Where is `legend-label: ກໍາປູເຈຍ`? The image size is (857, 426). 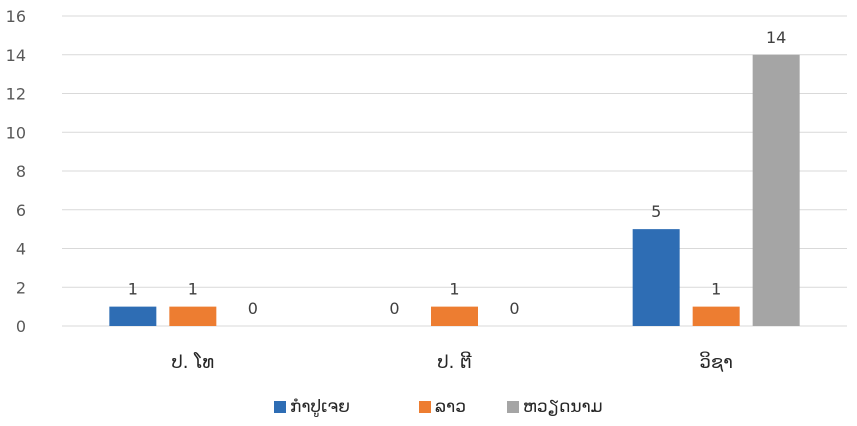 legend-label: ກໍາປູເຈຍ is located at coordinates (320, 407).